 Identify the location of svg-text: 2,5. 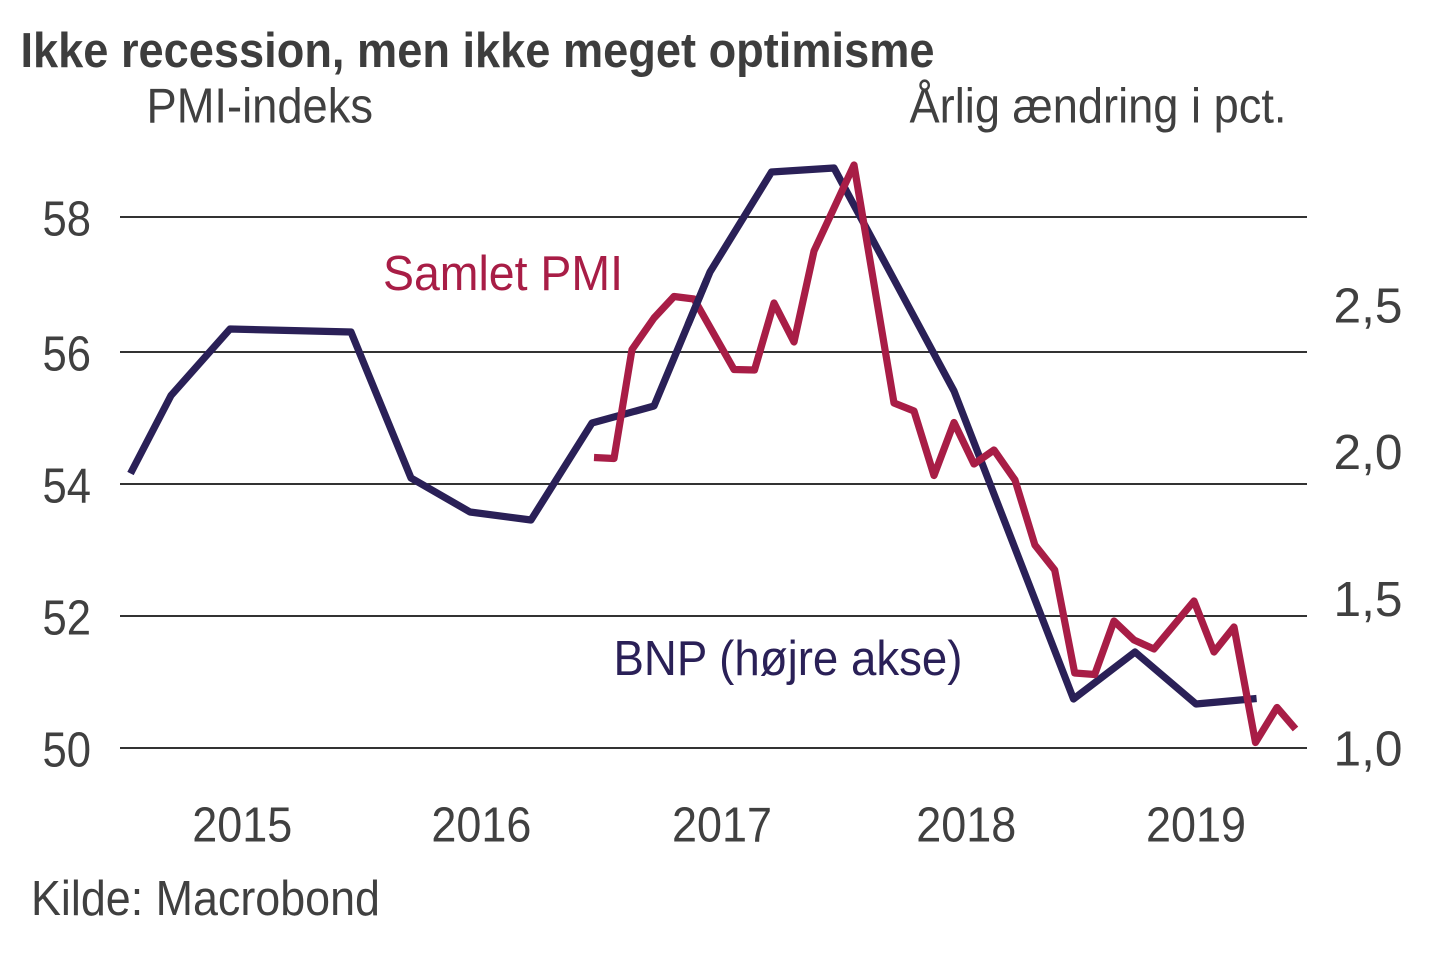
(1368, 307).